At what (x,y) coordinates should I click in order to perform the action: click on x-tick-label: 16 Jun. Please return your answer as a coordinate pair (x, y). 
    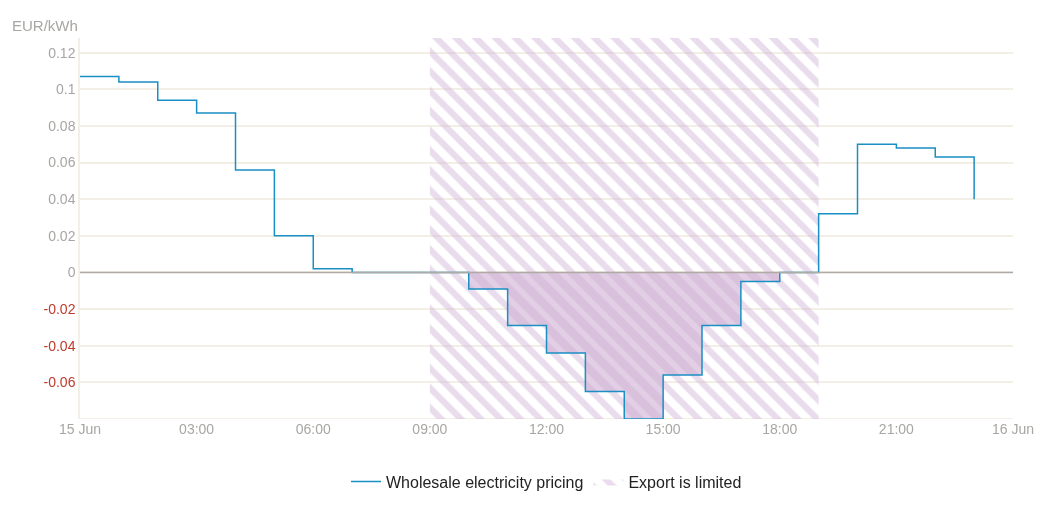
    Looking at the image, I should click on (1013, 429).